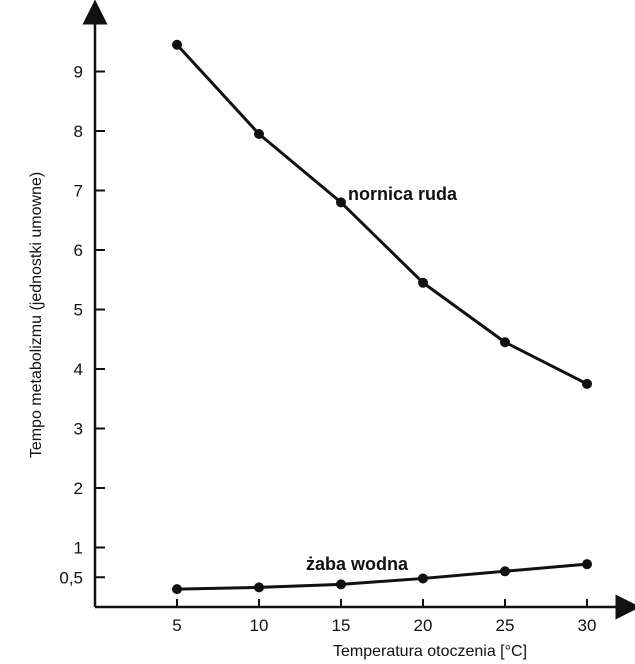 This screenshot has width=635, height=664. Describe the element at coordinates (78, 191) in the screenshot. I see `y-tick-label: 7` at that location.